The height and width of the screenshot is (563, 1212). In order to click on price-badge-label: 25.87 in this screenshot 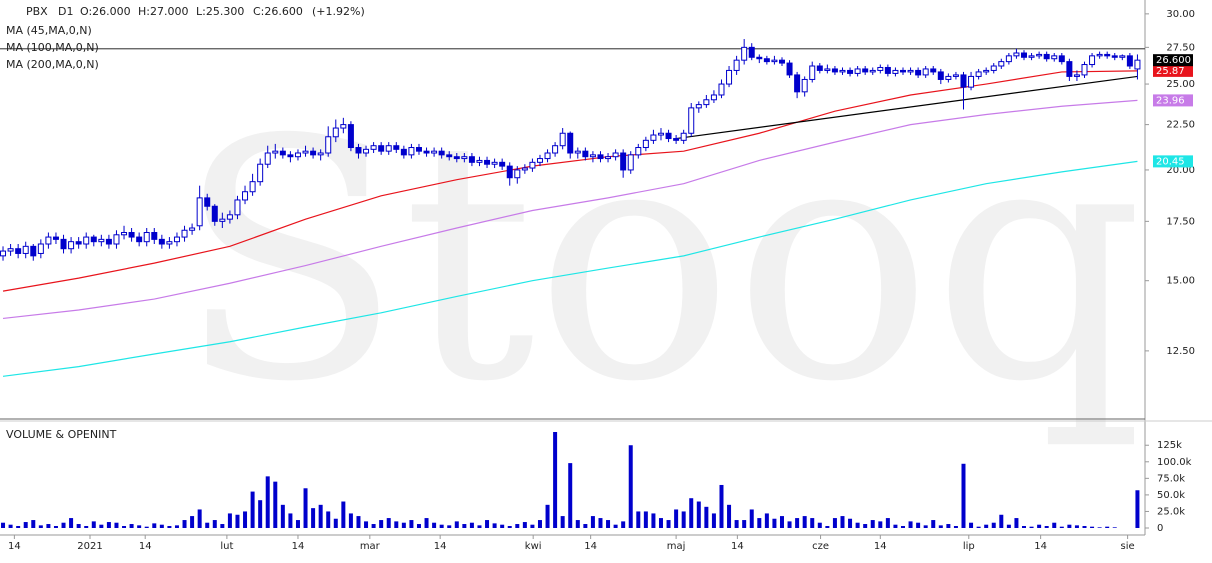, I will do `click(1170, 71)`.